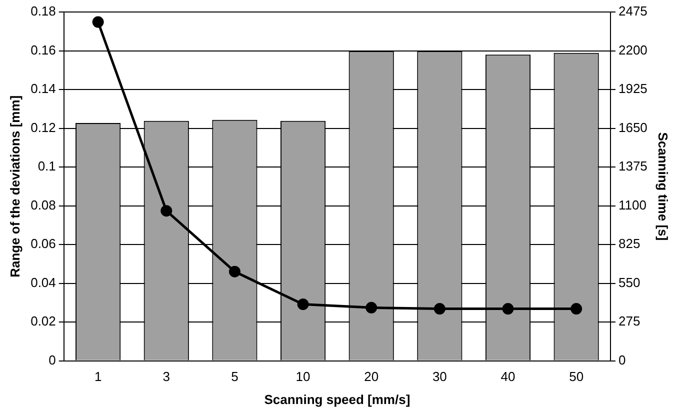 The width and height of the screenshot is (680, 414). I want to click on y2-tick-label: 1100, so click(632, 204).